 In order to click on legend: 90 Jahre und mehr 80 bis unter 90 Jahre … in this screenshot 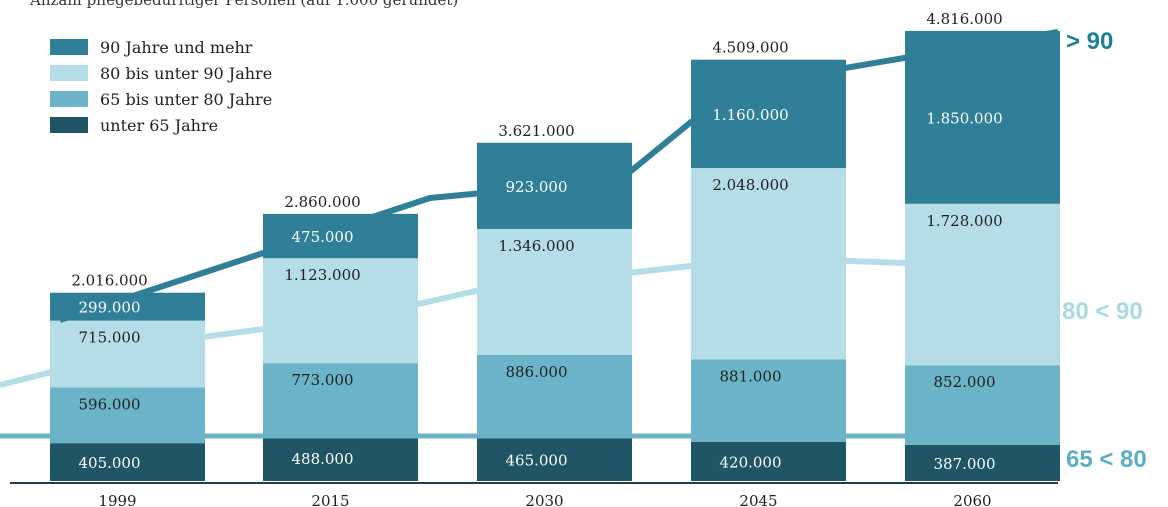, I will do `click(161, 86)`.